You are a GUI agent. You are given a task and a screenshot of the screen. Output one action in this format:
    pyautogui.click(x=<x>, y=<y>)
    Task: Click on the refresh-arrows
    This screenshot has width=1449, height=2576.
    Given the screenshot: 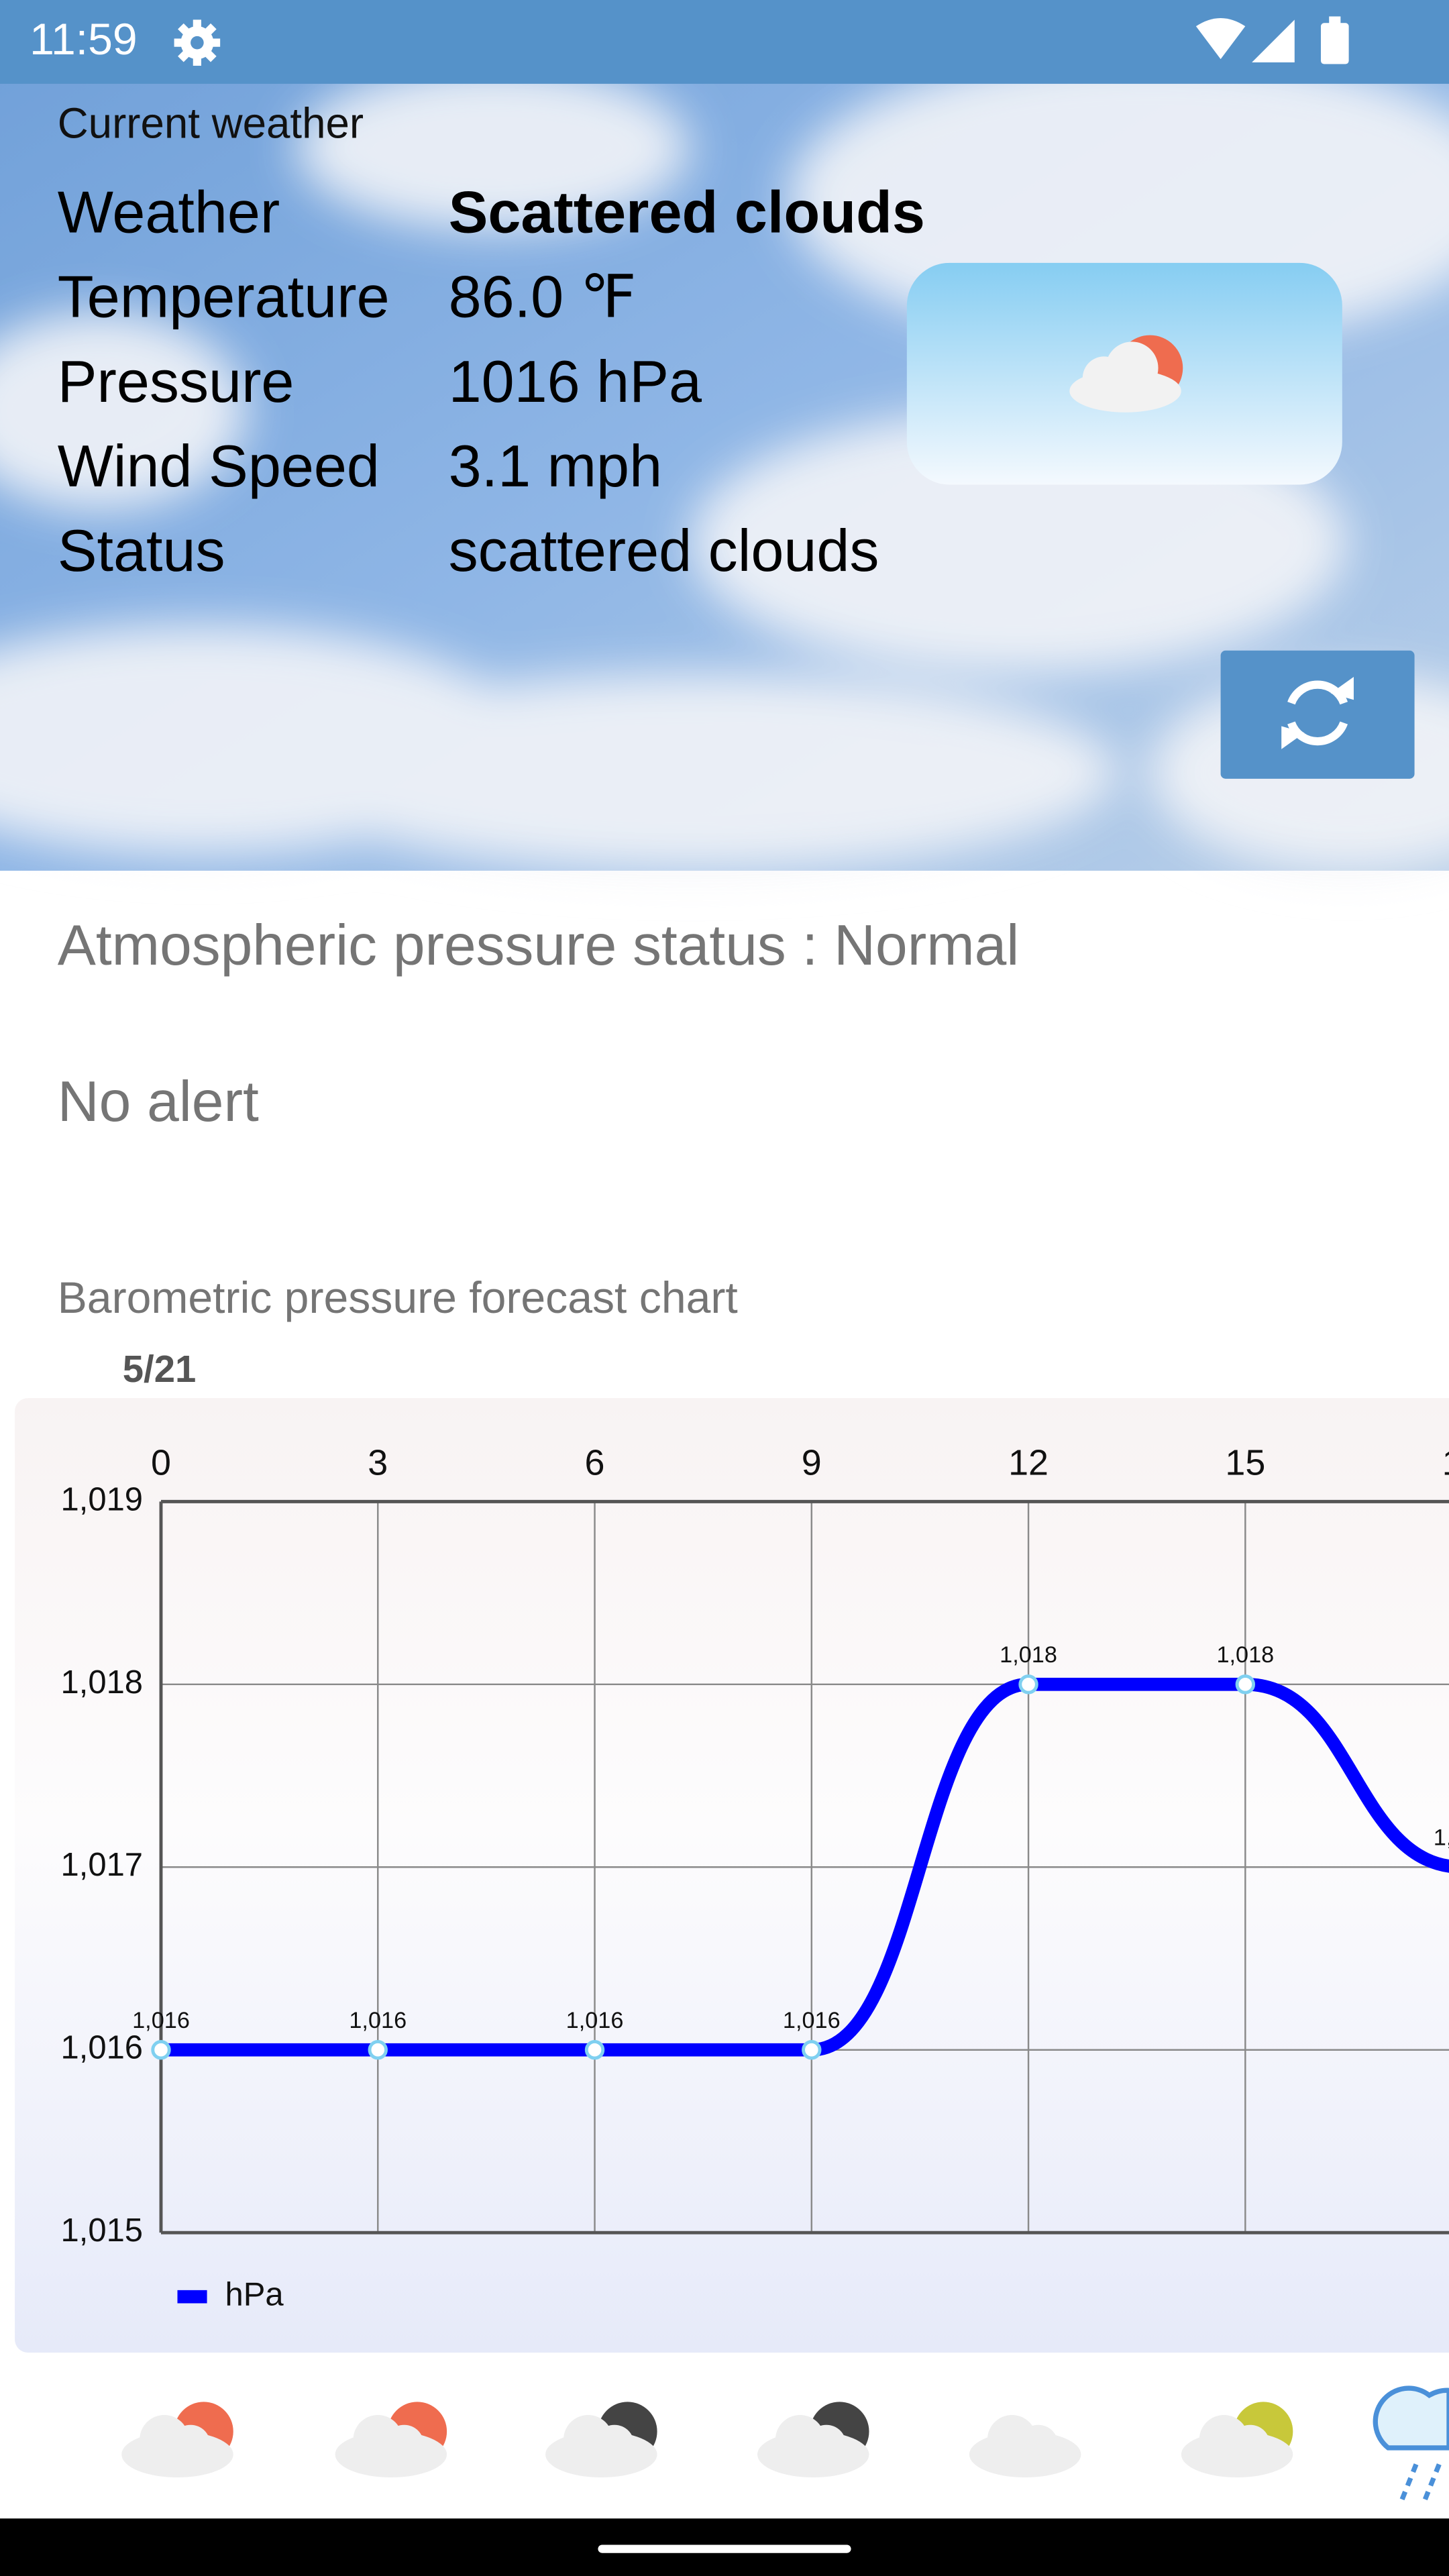 What is the action you would take?
    pyautogui.click(x=1317, y=712)
    